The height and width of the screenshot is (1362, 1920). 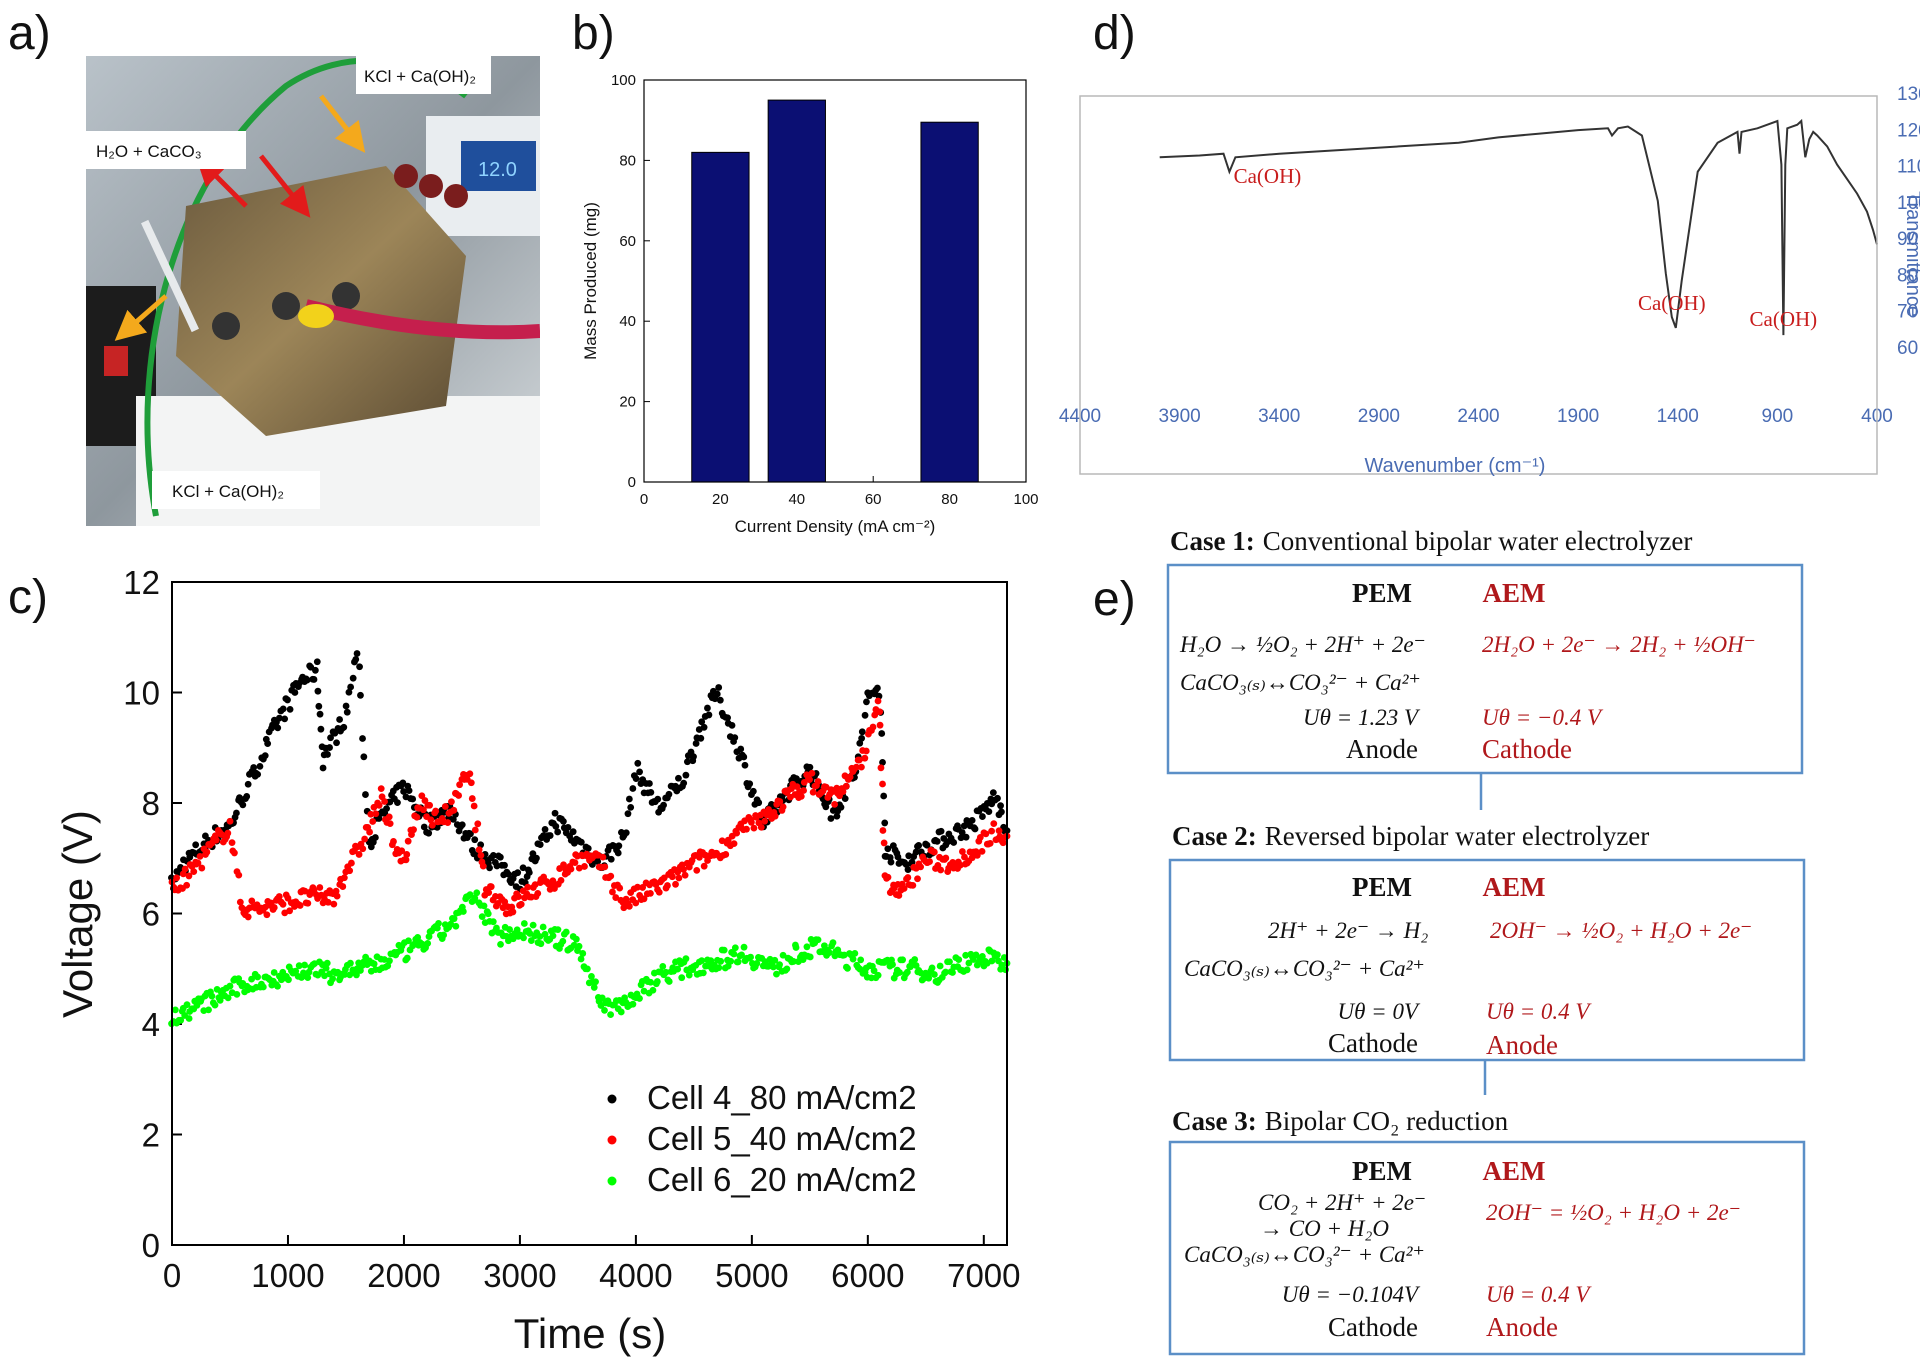 What do you see at coordinates (1279, 416) in the screenshot?
I see `x-tick-label: 3400` at bounding box center [1279, 416].